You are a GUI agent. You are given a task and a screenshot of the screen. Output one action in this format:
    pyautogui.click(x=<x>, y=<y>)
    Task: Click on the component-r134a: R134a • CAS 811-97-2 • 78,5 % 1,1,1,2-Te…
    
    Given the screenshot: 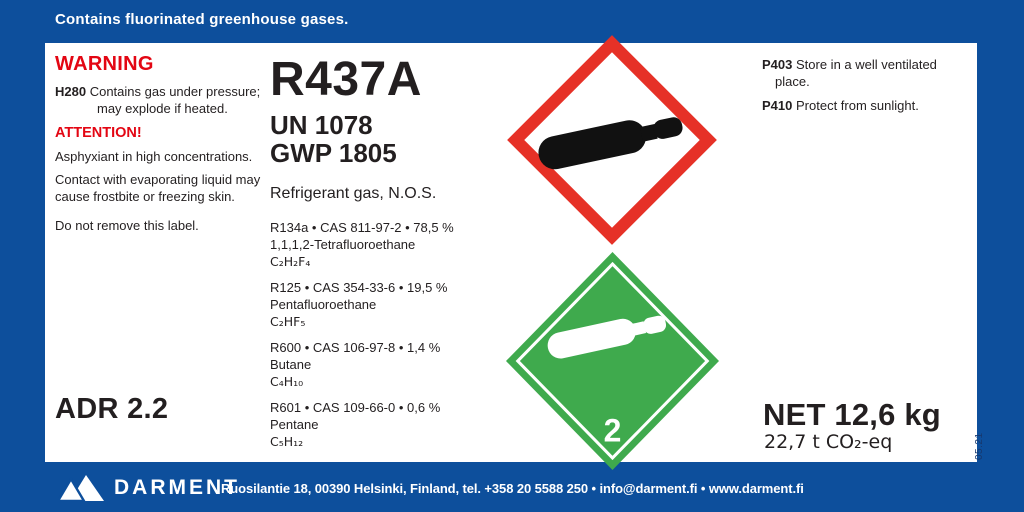 What is the action you would take?
    pyautogui.click(x=375, y=244)
    